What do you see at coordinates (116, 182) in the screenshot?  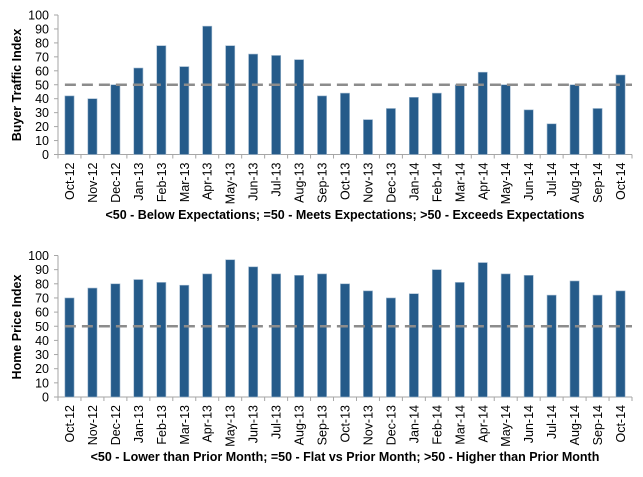 I see `x-tick-label: Dec-12` at bounding box center [116, 182].